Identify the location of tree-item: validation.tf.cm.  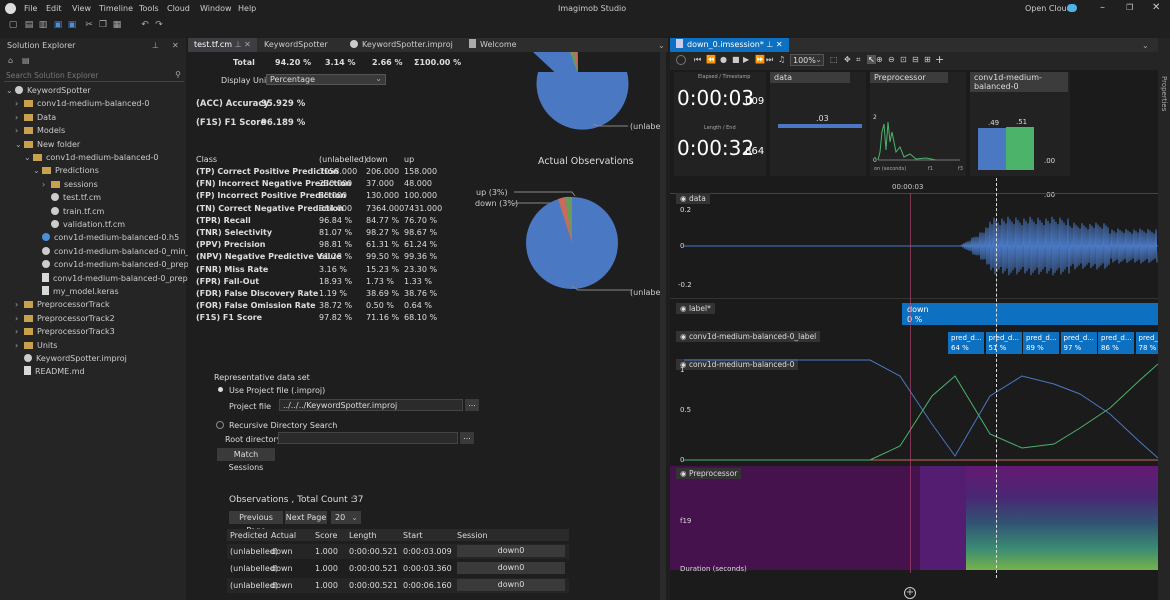
(83, 224).